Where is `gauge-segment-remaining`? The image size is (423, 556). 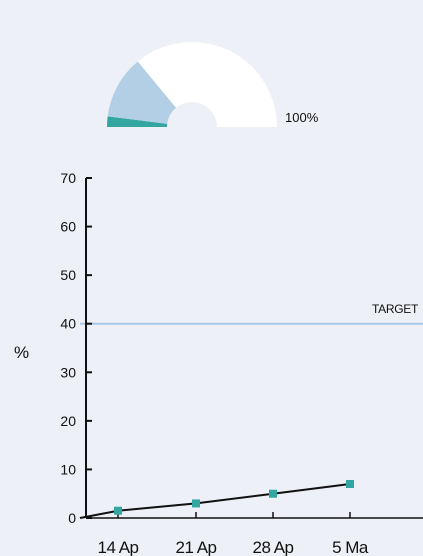
gauge-segment-remaining is located at coordinates (207, 84).